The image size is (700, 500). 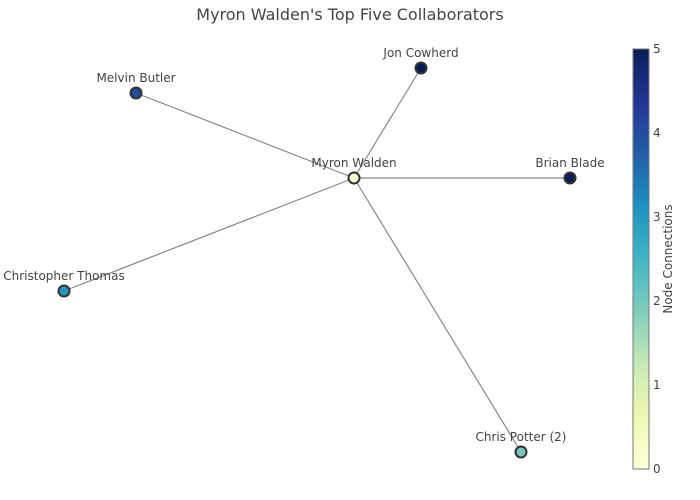 I want to click on colorbar-gradient, so click(x=641, y=259).